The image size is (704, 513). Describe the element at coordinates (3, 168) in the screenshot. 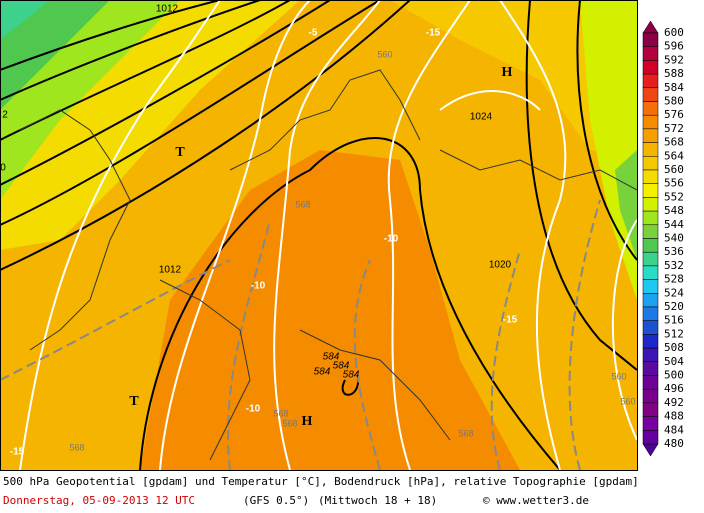

I see `pressure-label: 0` at that location.